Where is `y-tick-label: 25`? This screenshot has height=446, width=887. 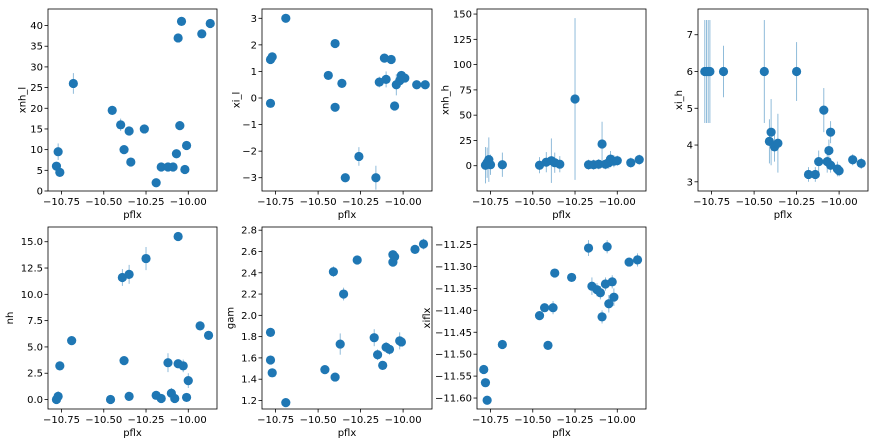 y-tick-label: 25 is located at coordinates (36, 88).